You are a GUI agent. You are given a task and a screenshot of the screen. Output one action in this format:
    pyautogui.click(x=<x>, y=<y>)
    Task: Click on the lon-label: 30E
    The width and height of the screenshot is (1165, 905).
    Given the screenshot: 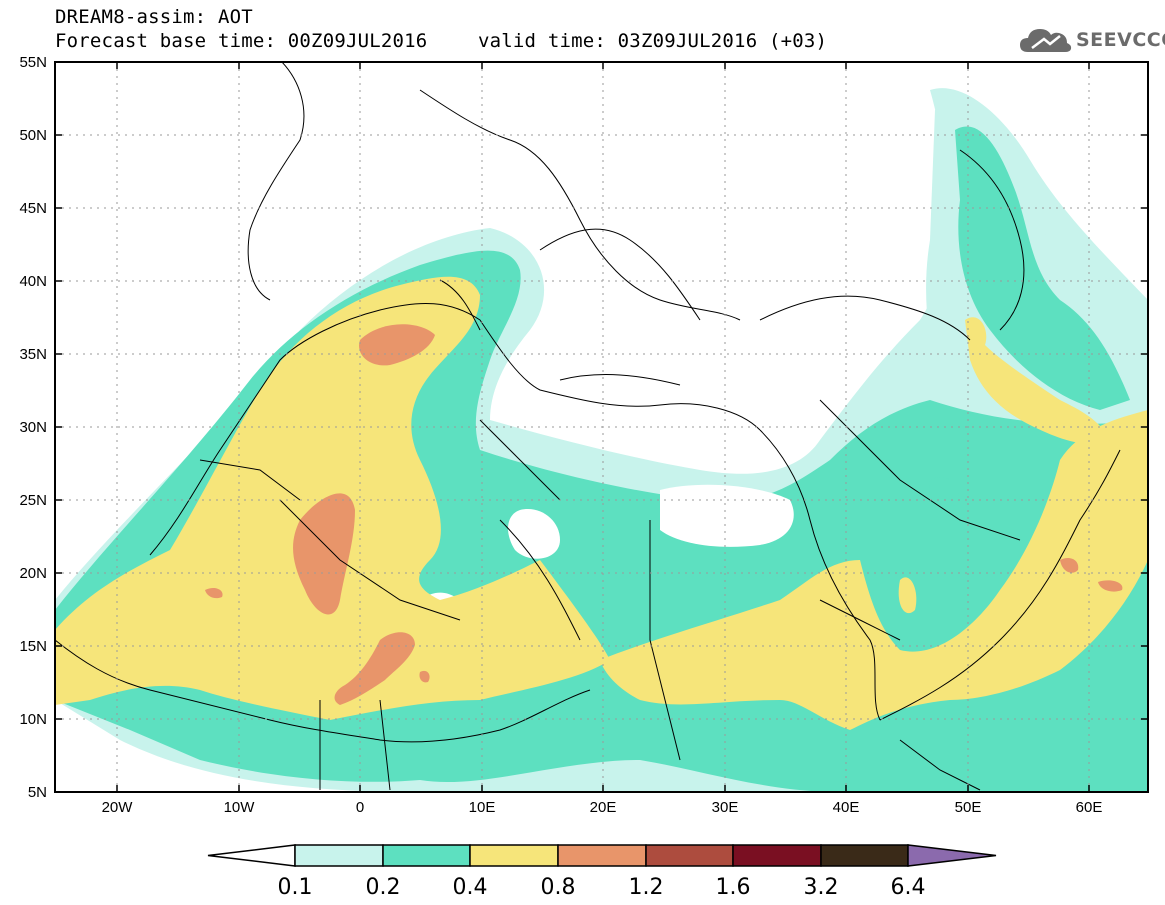 What is the action you would take?
    pyautogui.click(x=725, y=807)
    